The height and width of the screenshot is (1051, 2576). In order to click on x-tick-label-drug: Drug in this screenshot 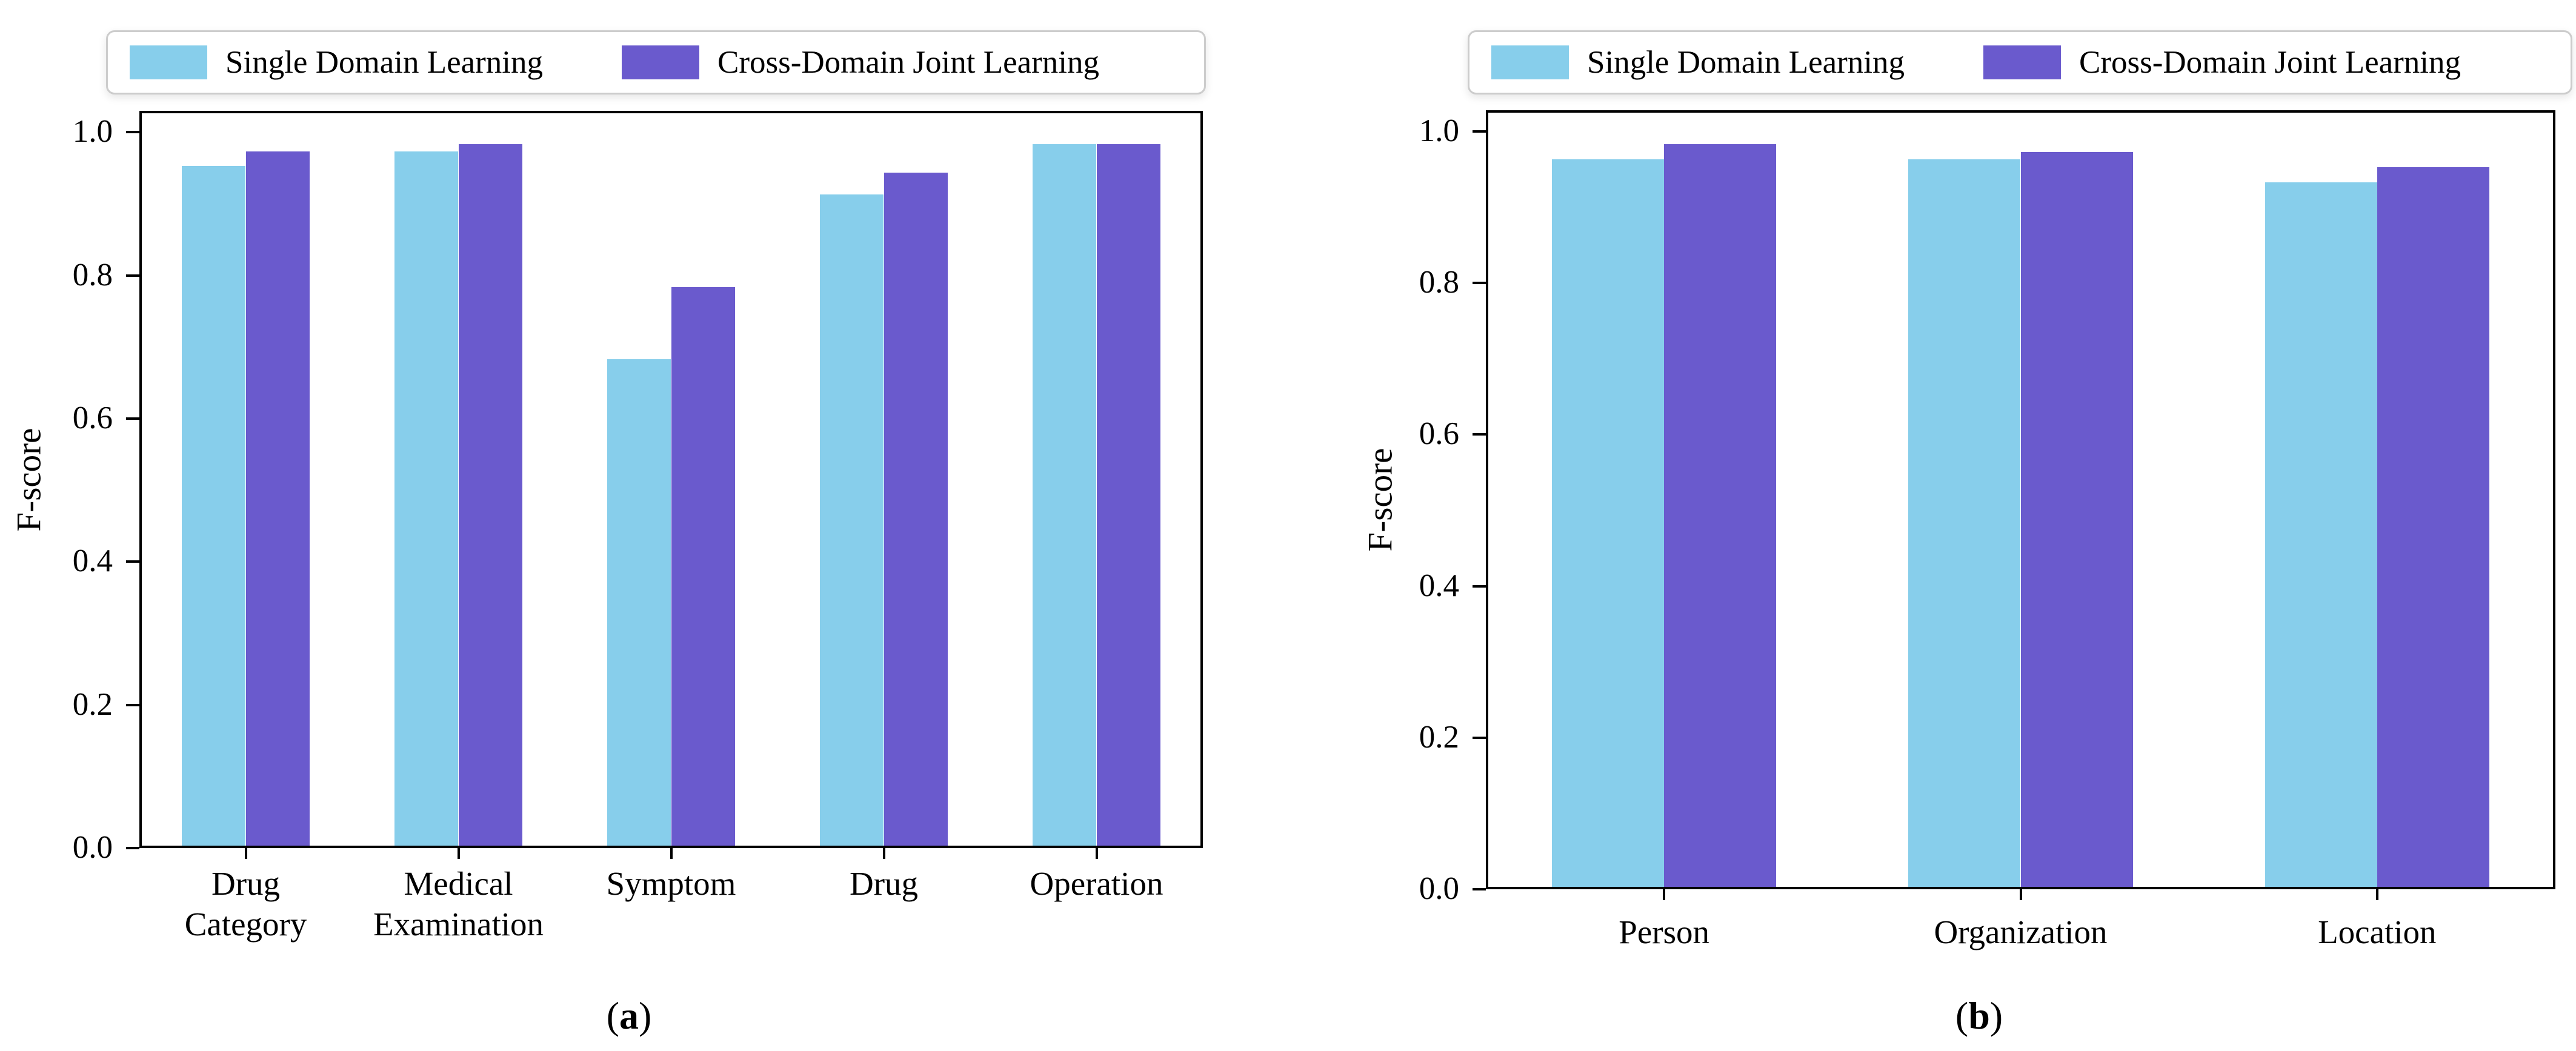, I will do `click(884, 883)`.